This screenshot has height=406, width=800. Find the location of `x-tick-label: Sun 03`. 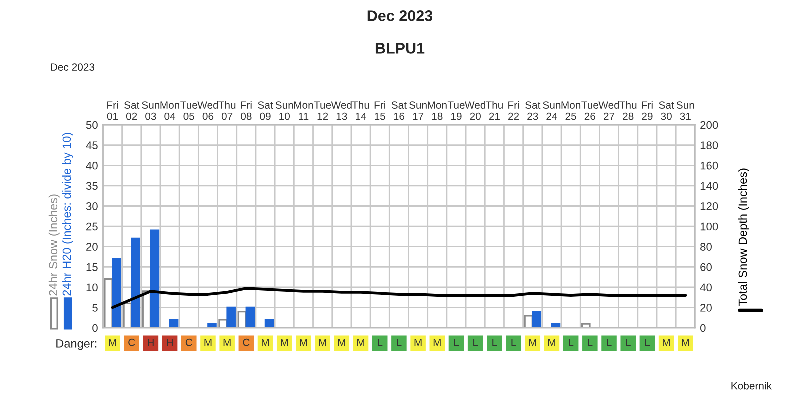

x-tick-label: Sun 03 is located at coordinates (151, 111).